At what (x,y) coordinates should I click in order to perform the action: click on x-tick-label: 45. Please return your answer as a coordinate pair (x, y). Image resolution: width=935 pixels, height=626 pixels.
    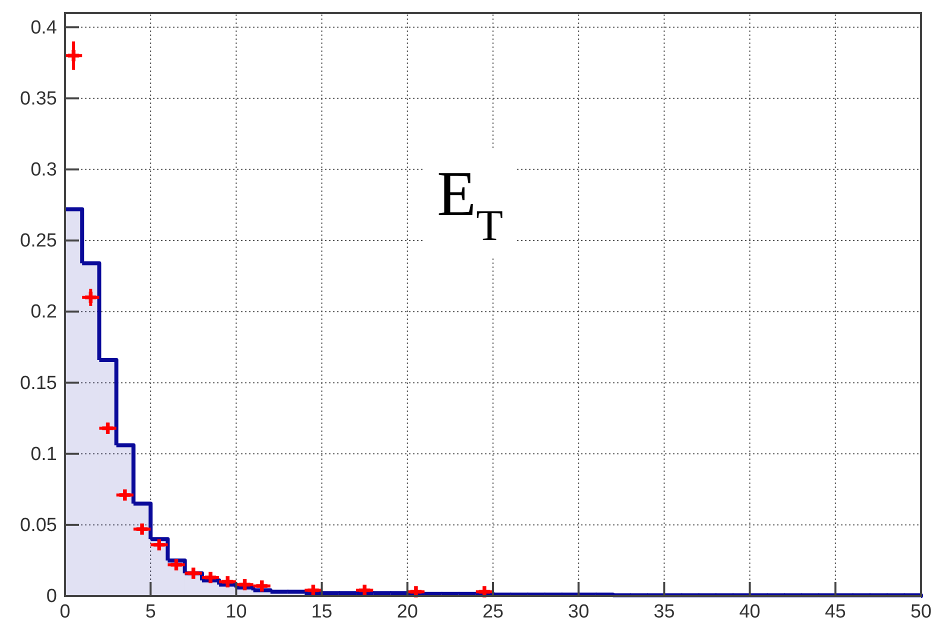
    Looking at the image, I should click on (835, 611).